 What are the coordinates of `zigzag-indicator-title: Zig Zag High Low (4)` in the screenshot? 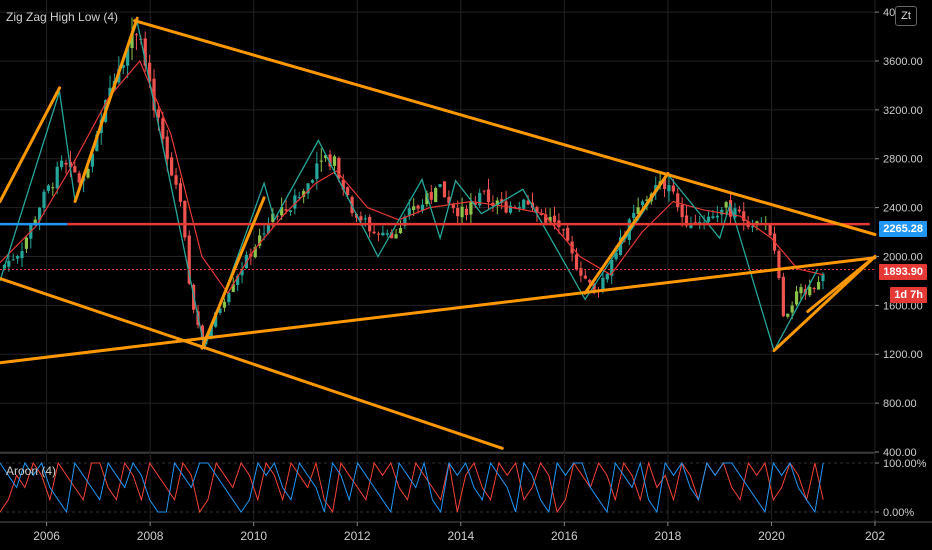 It's located at (62, 17).